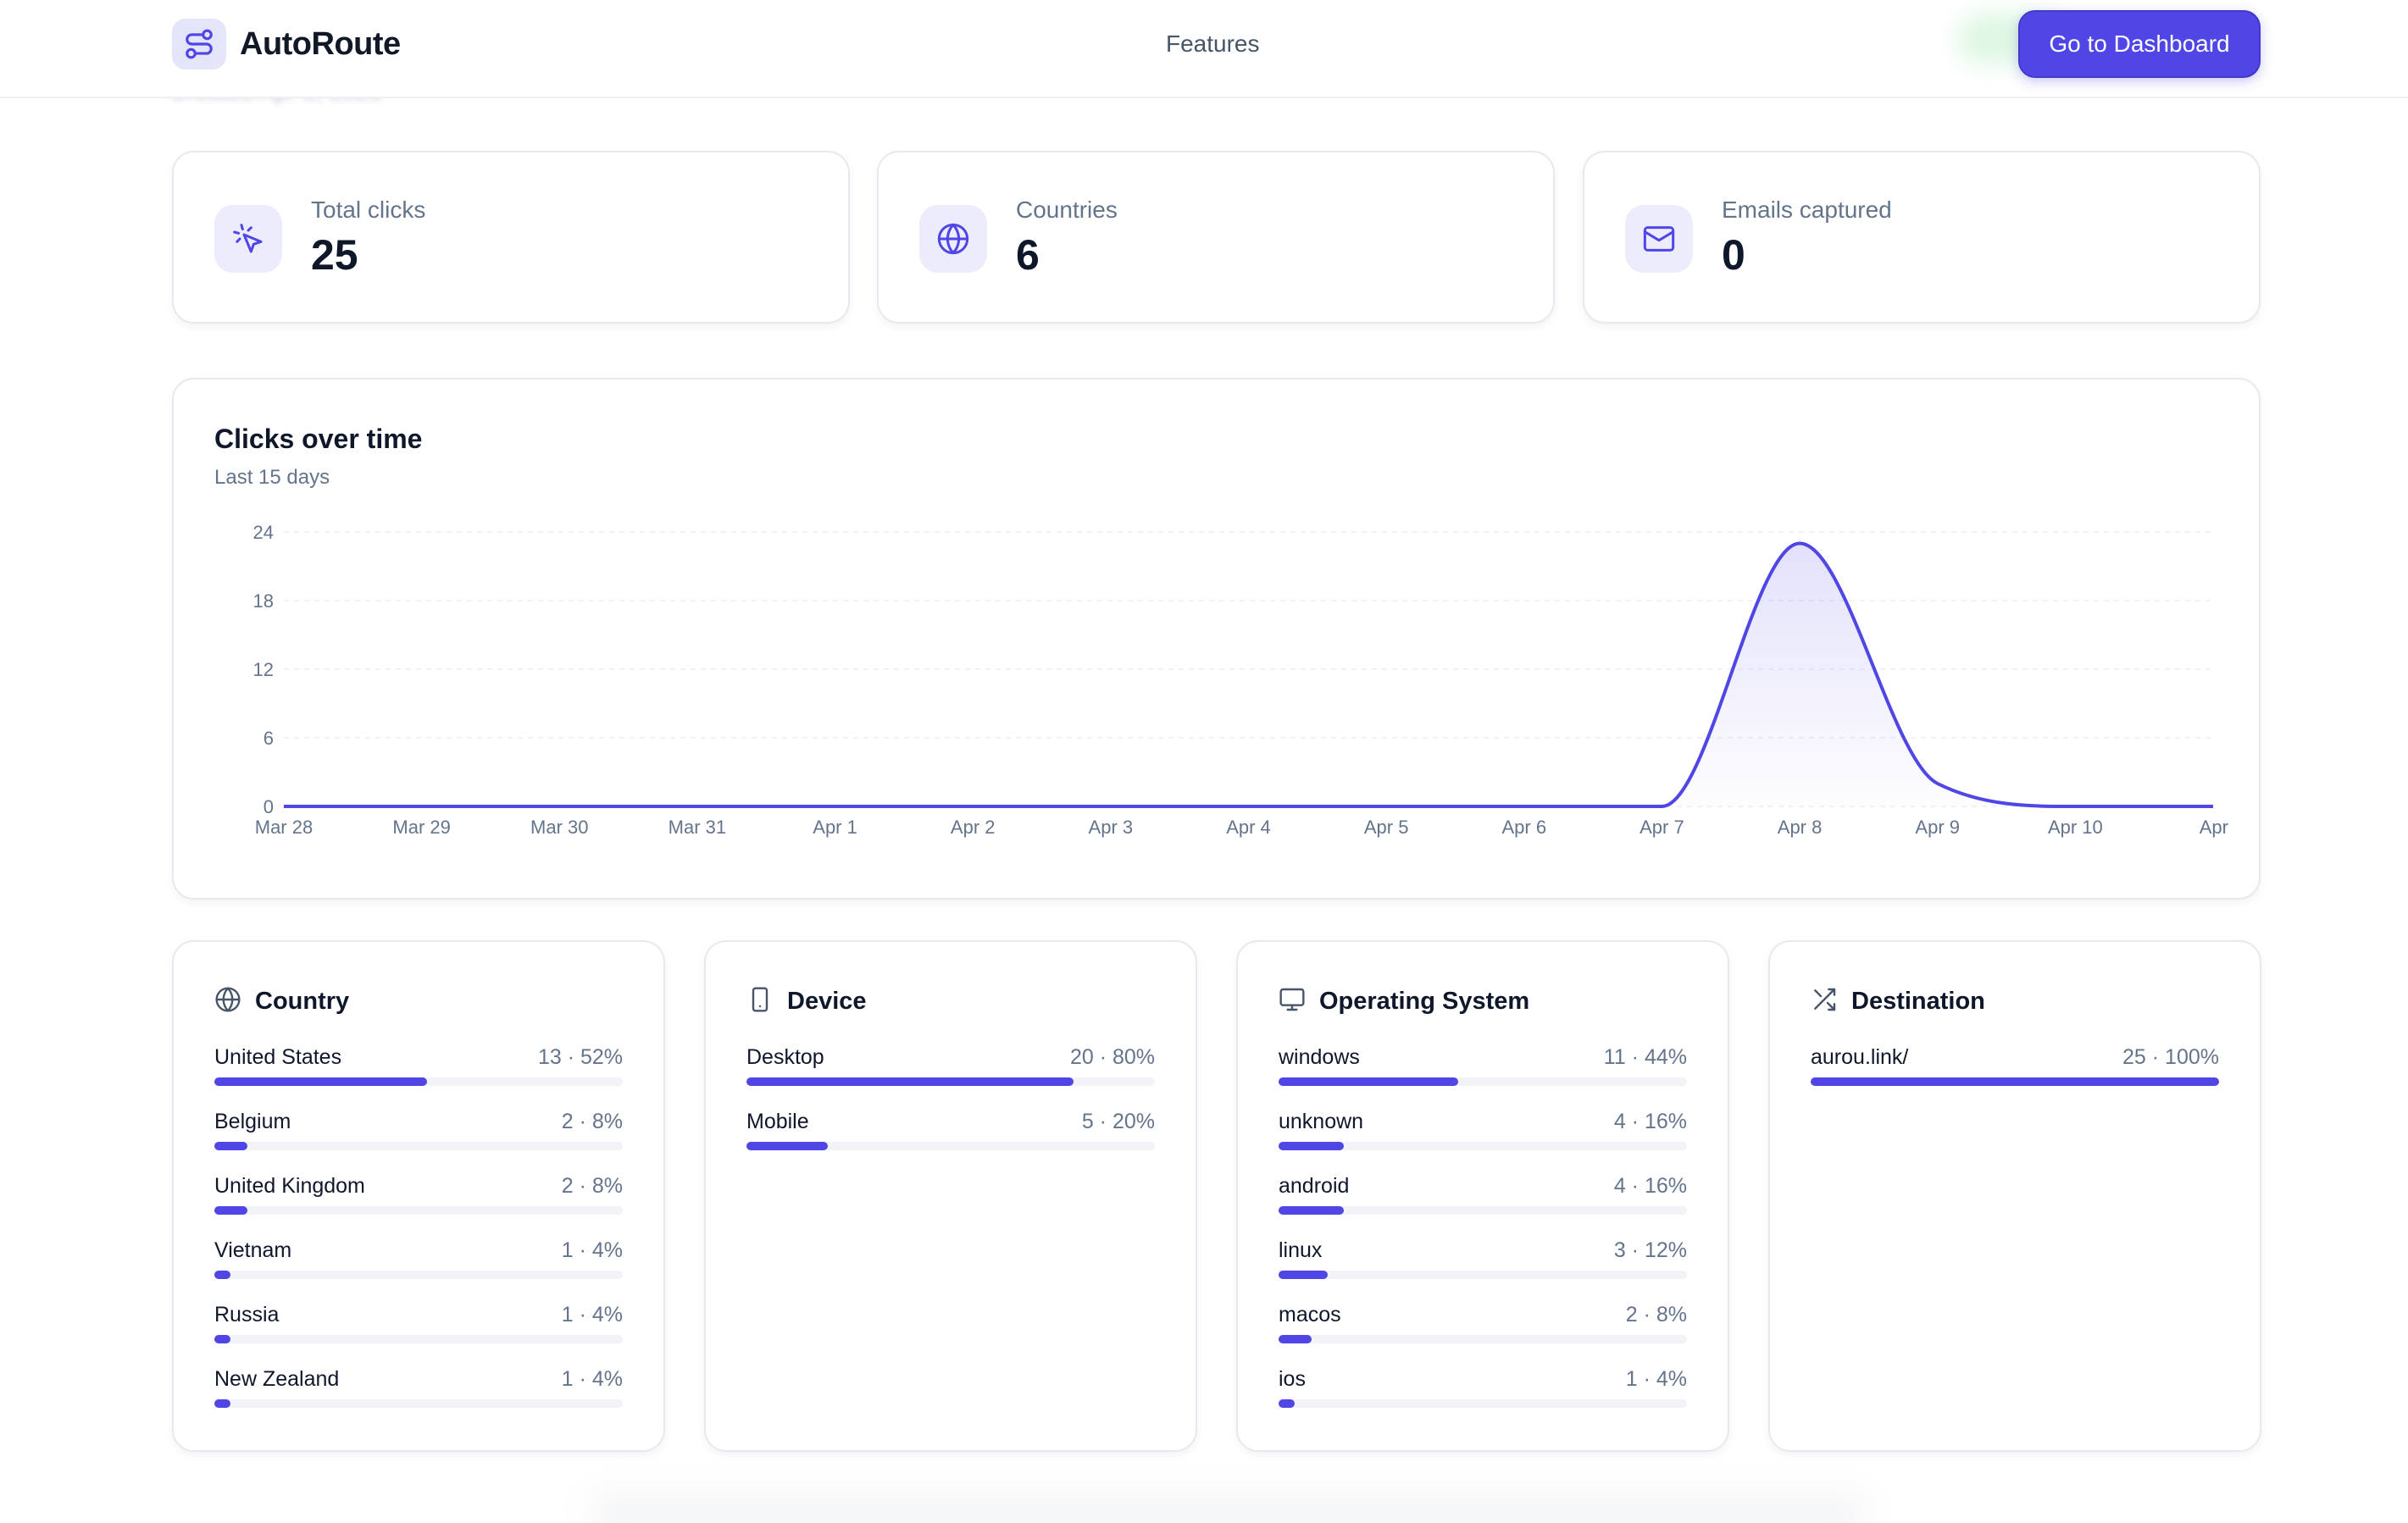 The width and height of the screenshot is (2408, 1523). I want to click on list-item: Belgium 2 · 8%, so click(418, 1142).